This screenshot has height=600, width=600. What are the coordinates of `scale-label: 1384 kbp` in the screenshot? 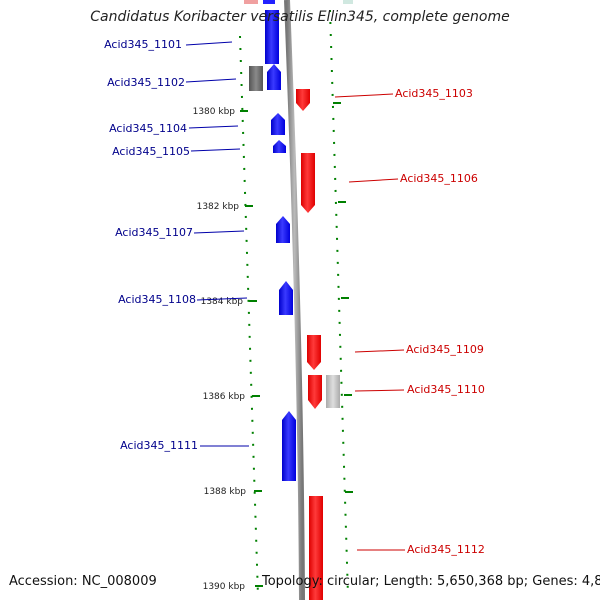 It's located at (222, 302).